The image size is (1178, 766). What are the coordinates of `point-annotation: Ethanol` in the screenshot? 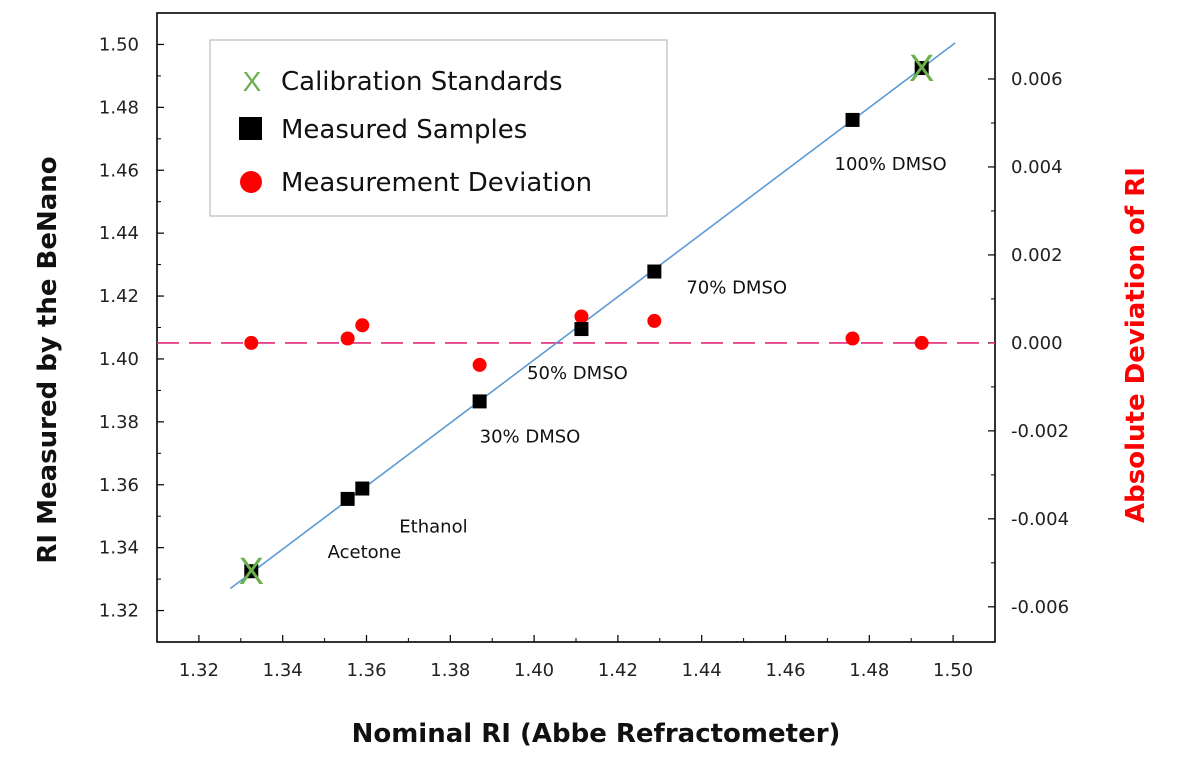 It's located at (433, 527).